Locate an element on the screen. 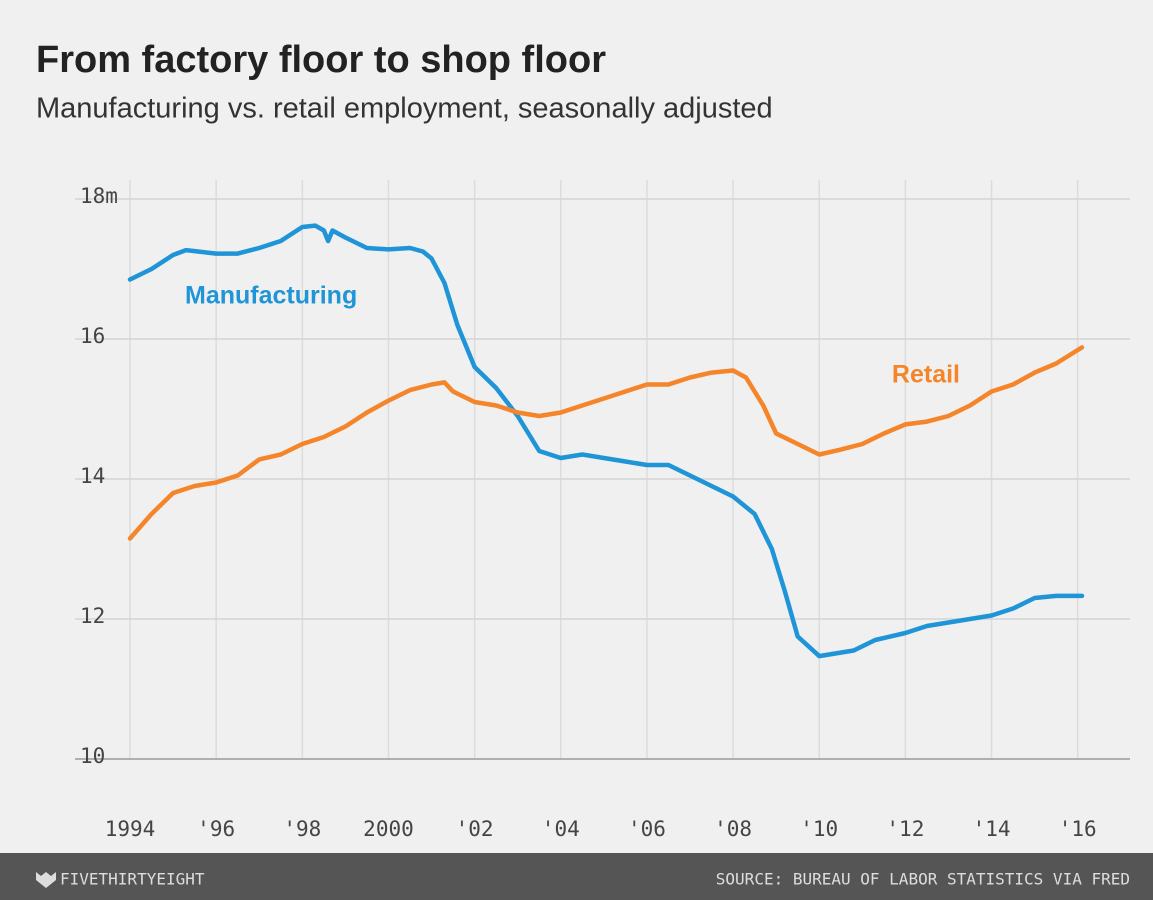 The width and height of the screenshot is (1153, 900). y-tick-label: 18m is located at coordinates (99, 196).